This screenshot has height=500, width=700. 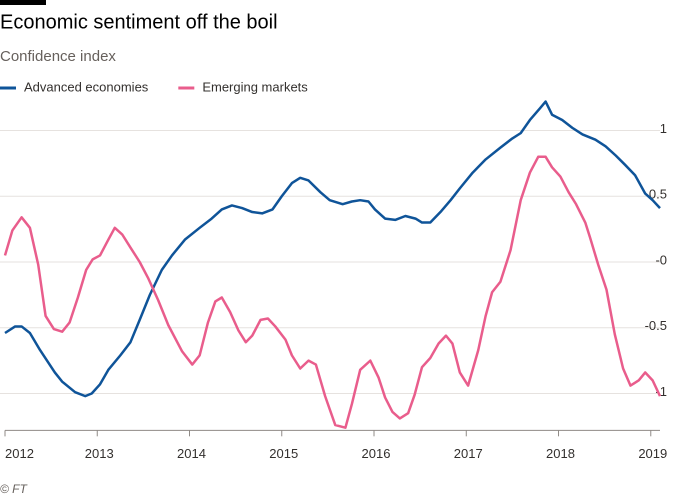 I want to click on source: © FT, so click(x=14, y=489).